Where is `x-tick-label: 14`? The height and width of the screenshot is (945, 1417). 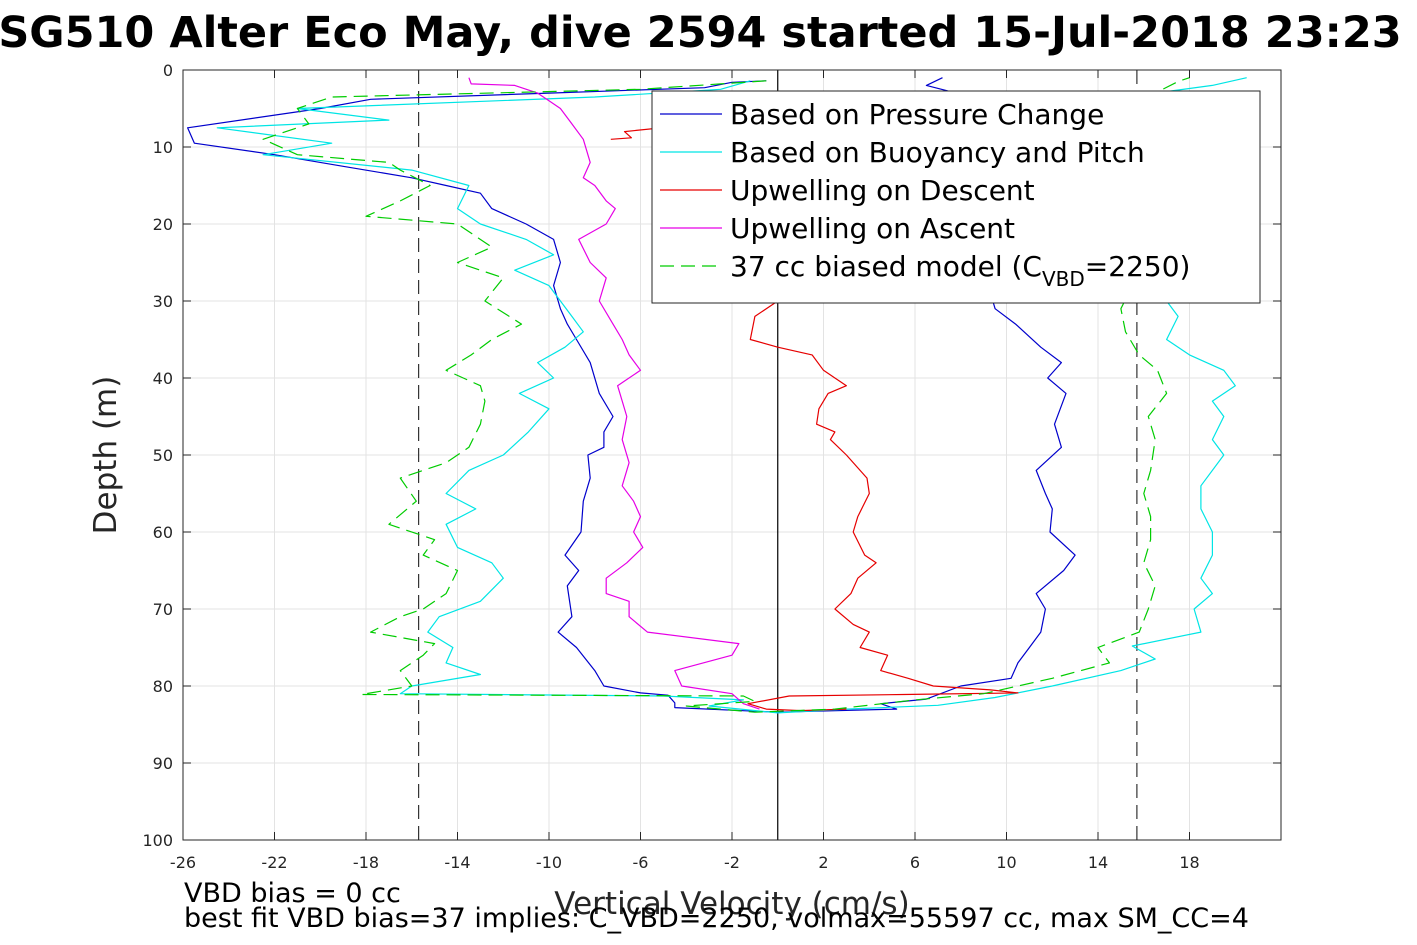 x-tick-label: 14 is located at coordinates (1098, 862).